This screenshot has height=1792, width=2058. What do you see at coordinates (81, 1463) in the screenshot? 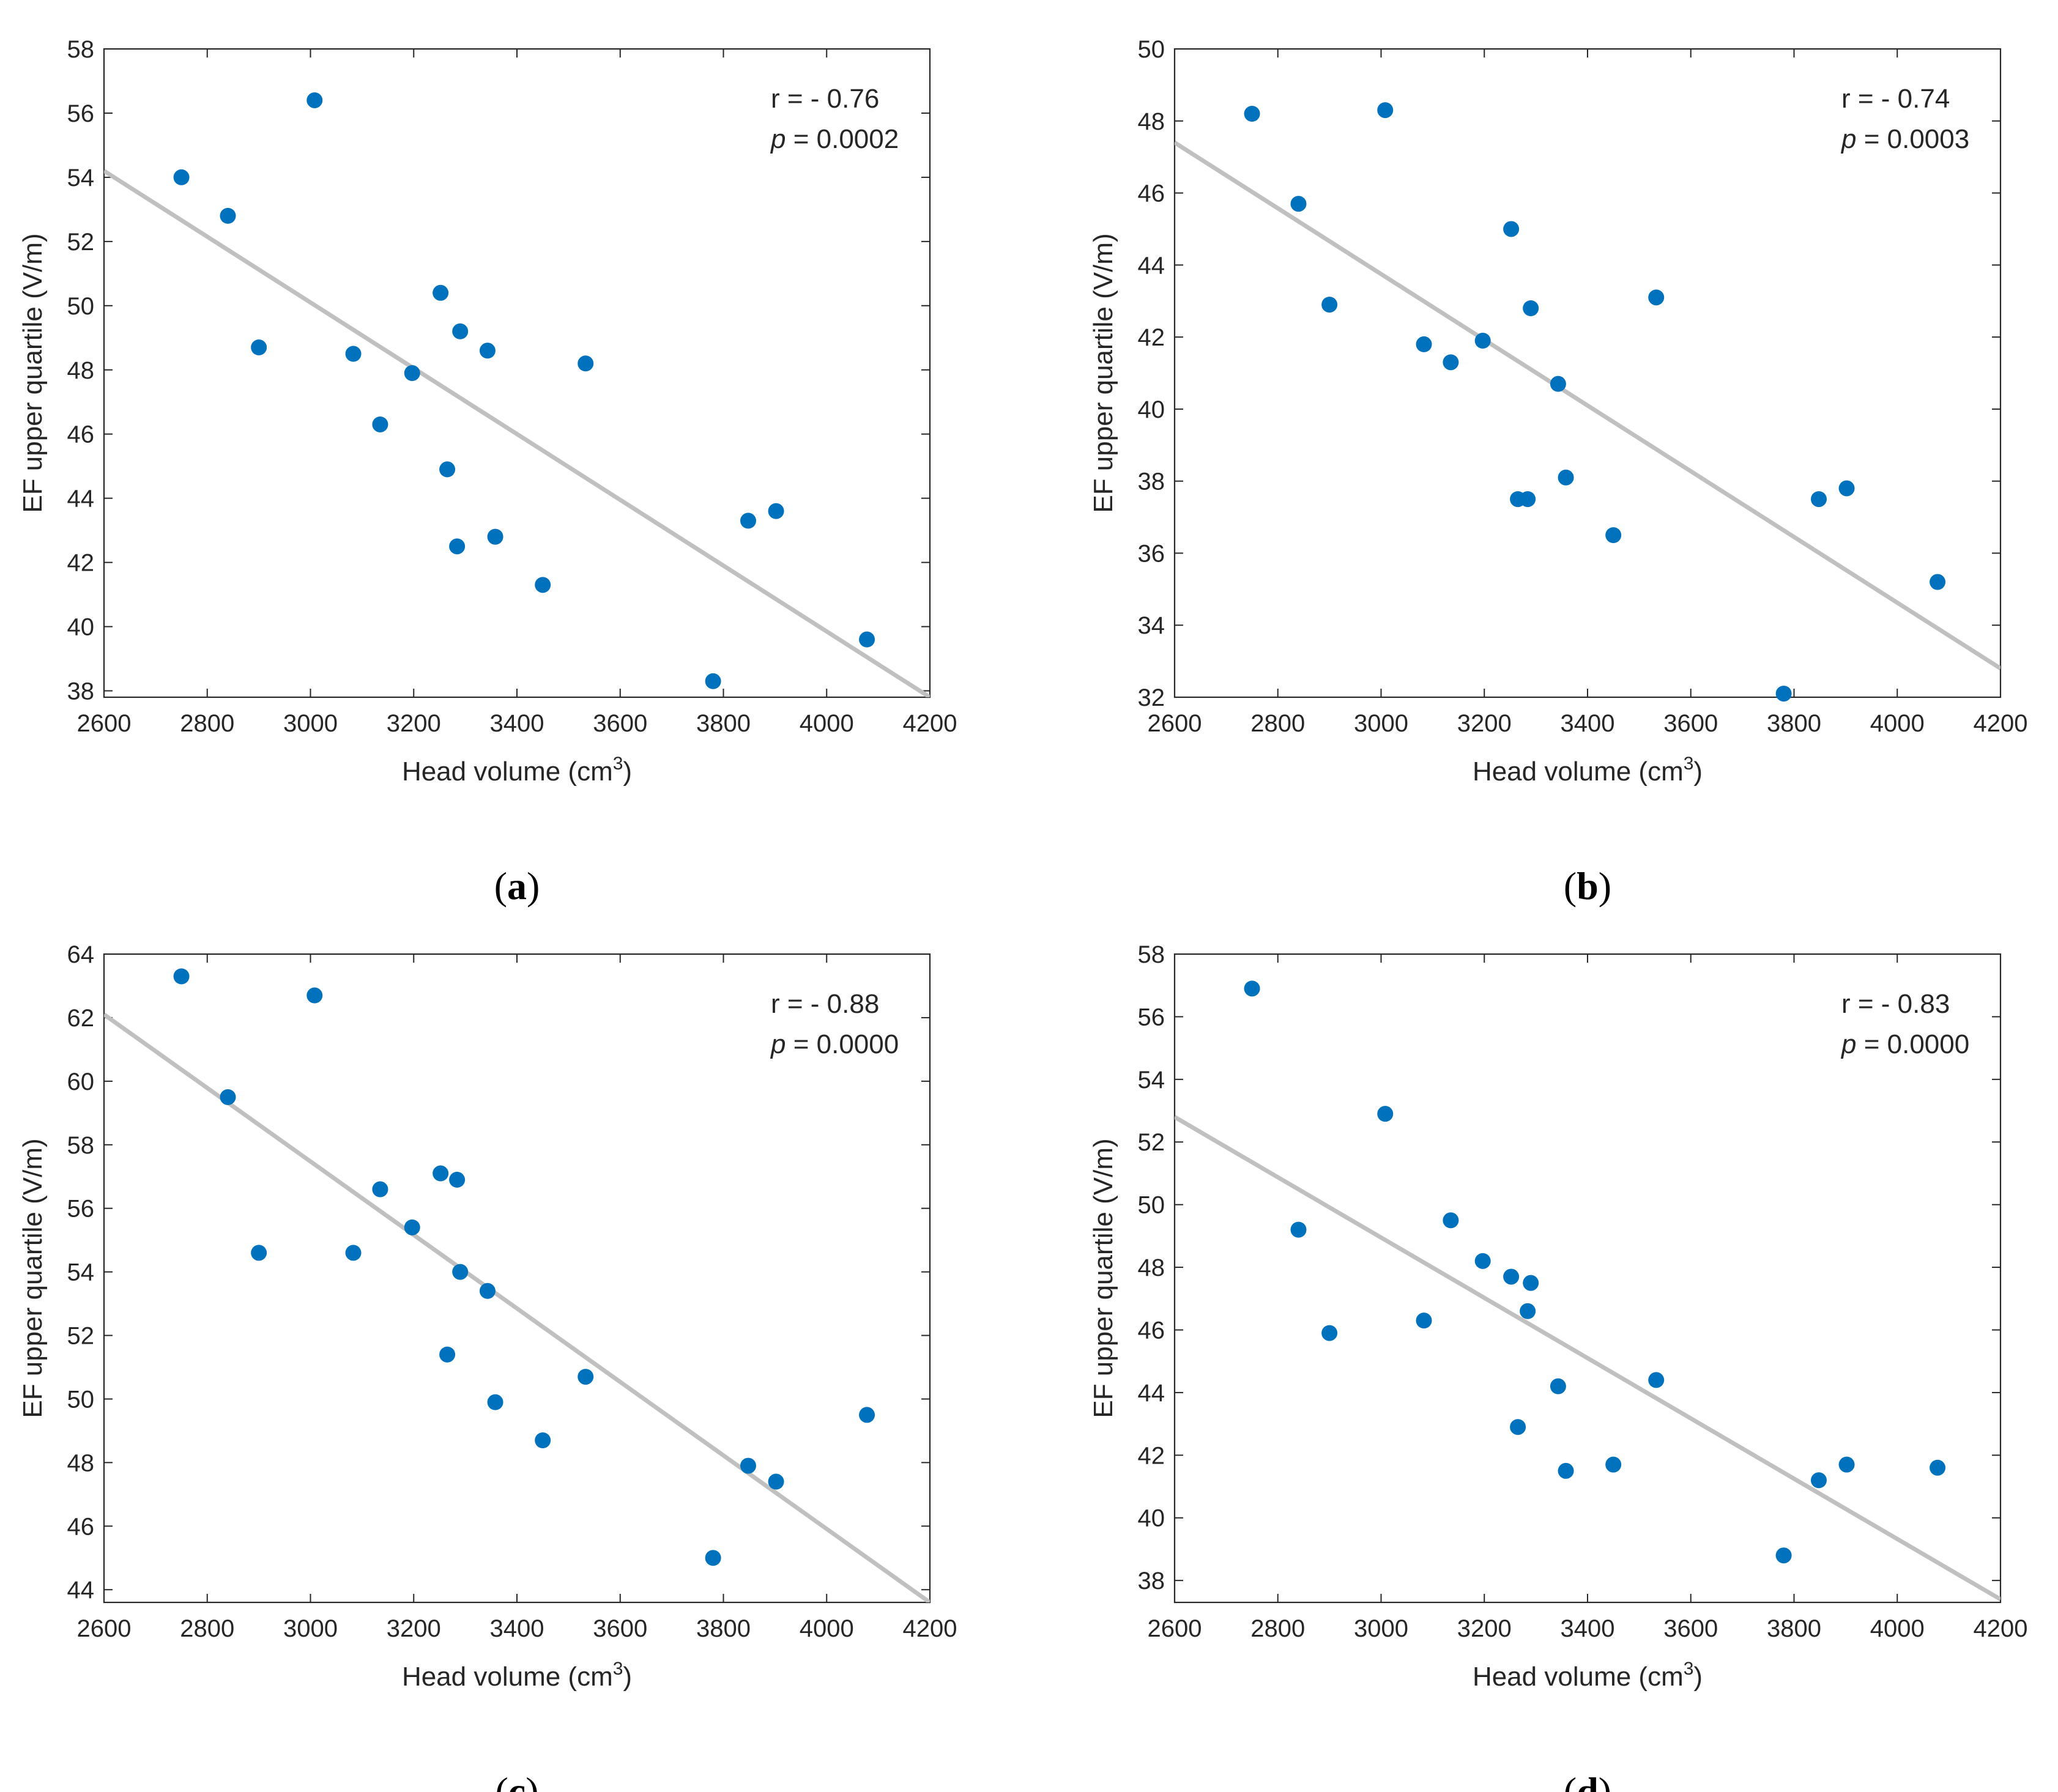
I see `y-tick-label: 48` at bounding box center [81, 1463].